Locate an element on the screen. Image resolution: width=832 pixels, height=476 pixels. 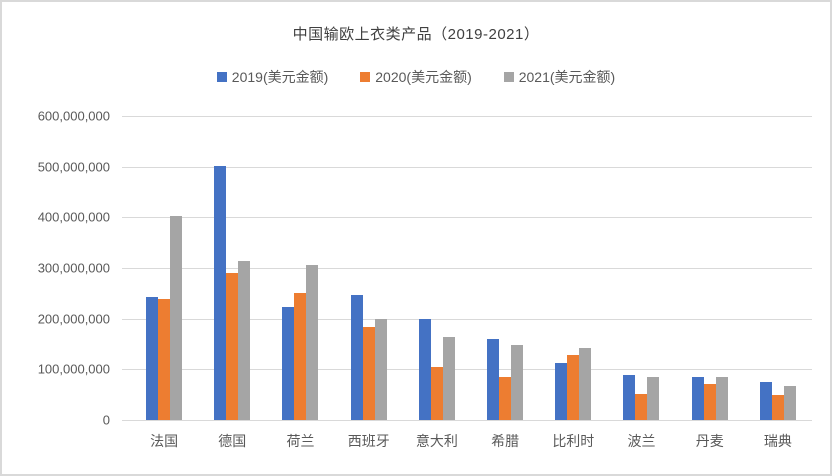
legend: 2019(美元金额) 2020(美元金额) 2021(美元金额) is located at coordinates (416, 77).